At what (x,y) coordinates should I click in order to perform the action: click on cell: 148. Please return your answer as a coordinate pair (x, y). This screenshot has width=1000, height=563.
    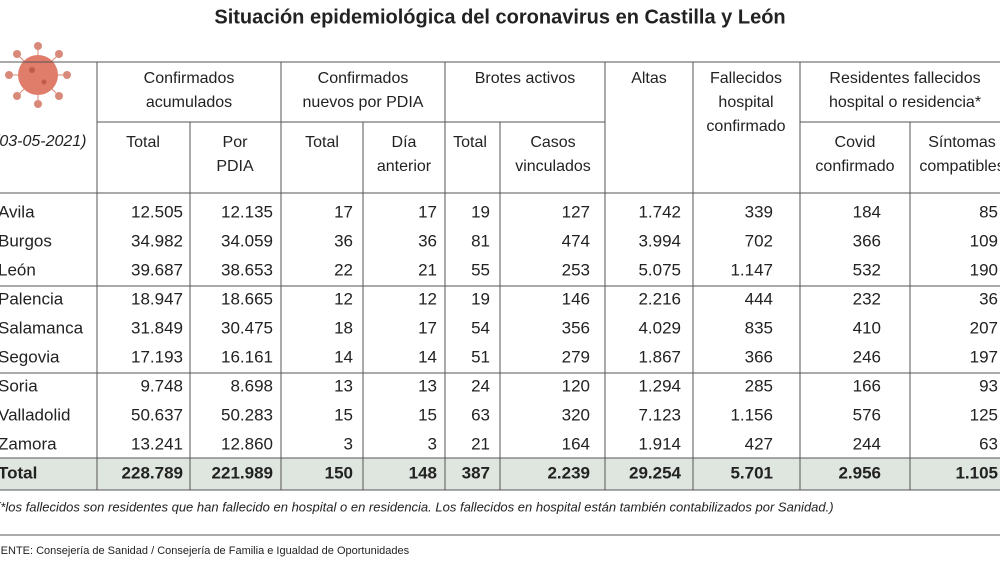
    Looking at the image, I should click on (423, 472).